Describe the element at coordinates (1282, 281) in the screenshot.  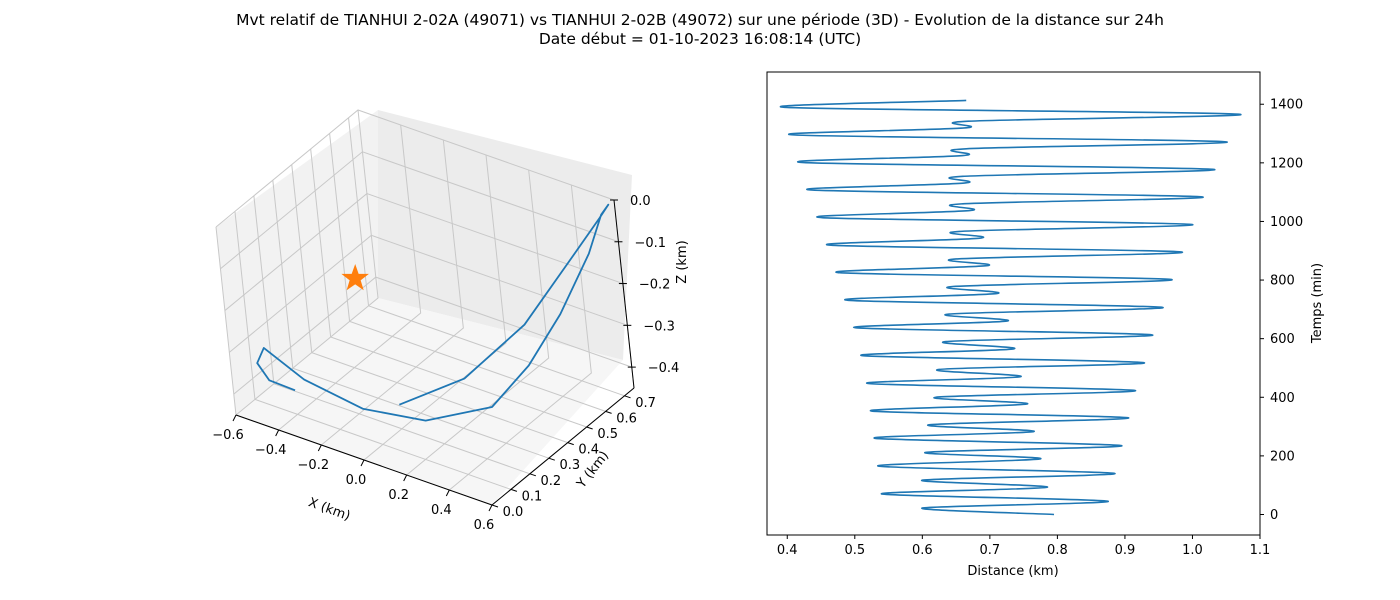
I see `y-tick-label: 800` at that location.